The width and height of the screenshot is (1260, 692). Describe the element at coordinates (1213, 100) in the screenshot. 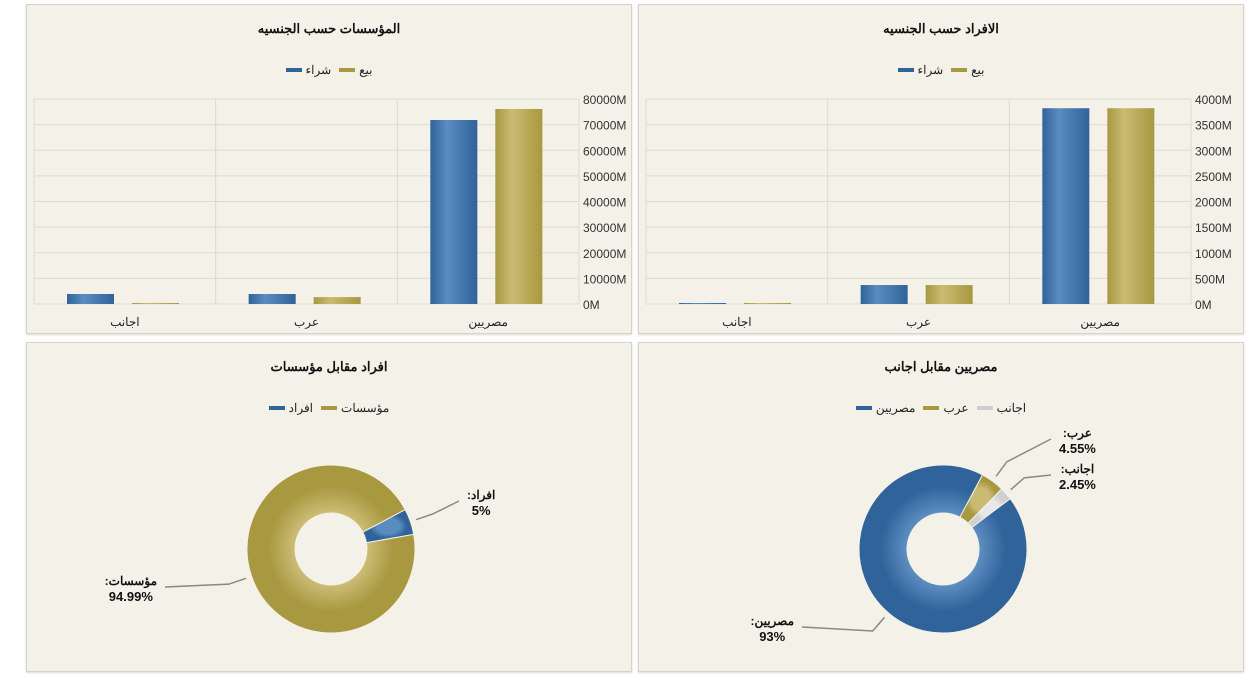

I see `y-tick-label: 4000M` at that location.